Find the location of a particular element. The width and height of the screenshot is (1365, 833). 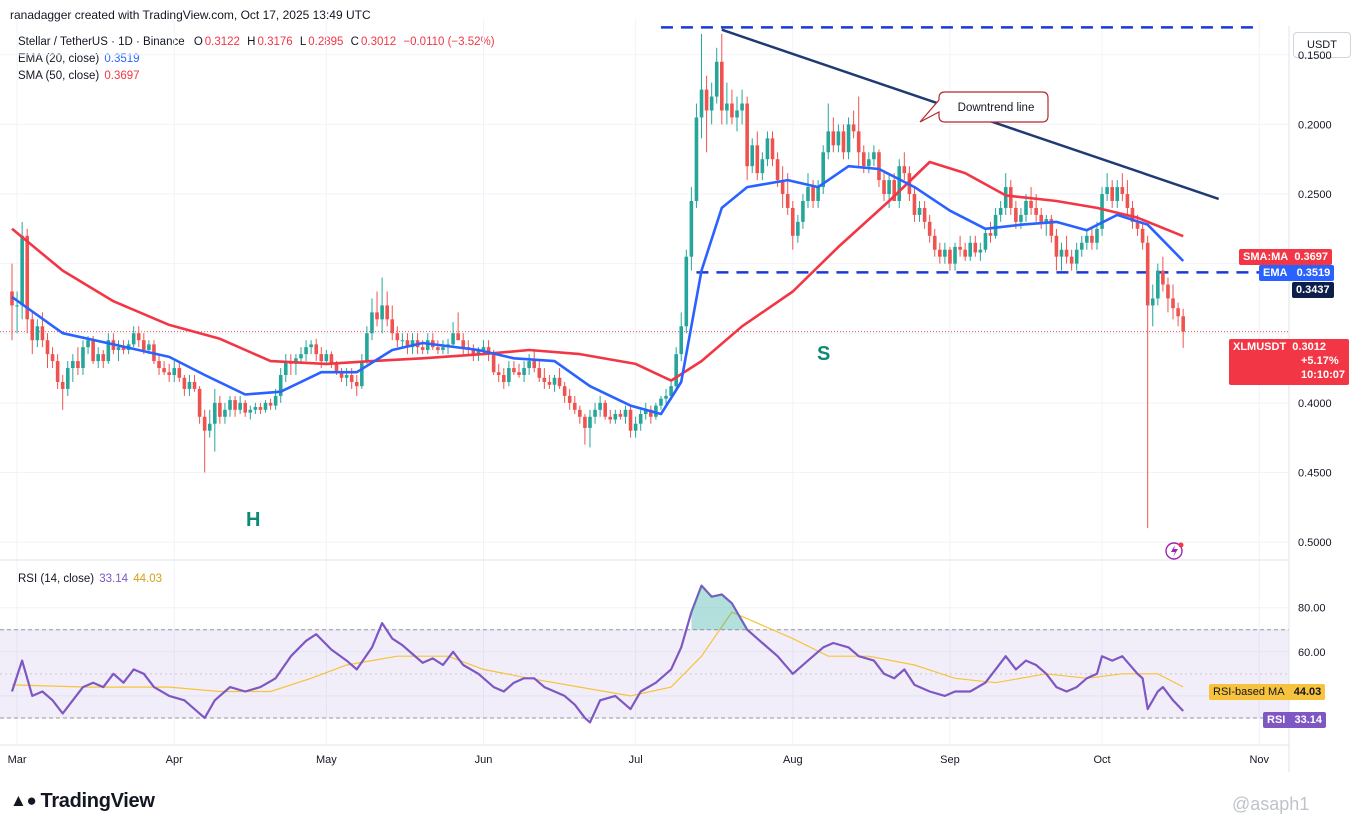

time-axis-label: Oct is located at coordinates (1101, 760).